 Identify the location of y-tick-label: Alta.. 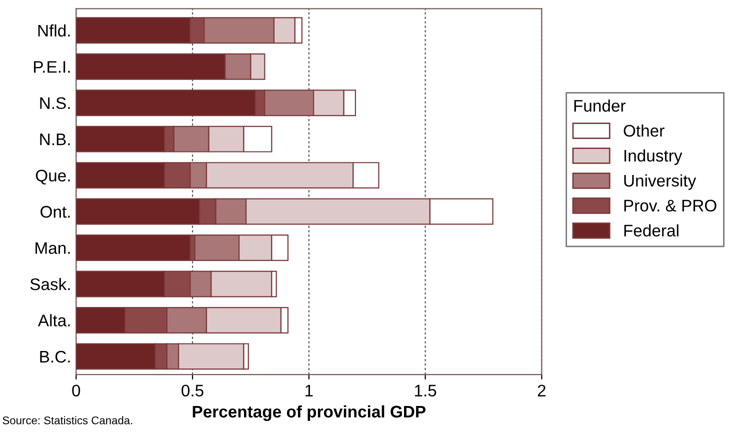
(54, 320).